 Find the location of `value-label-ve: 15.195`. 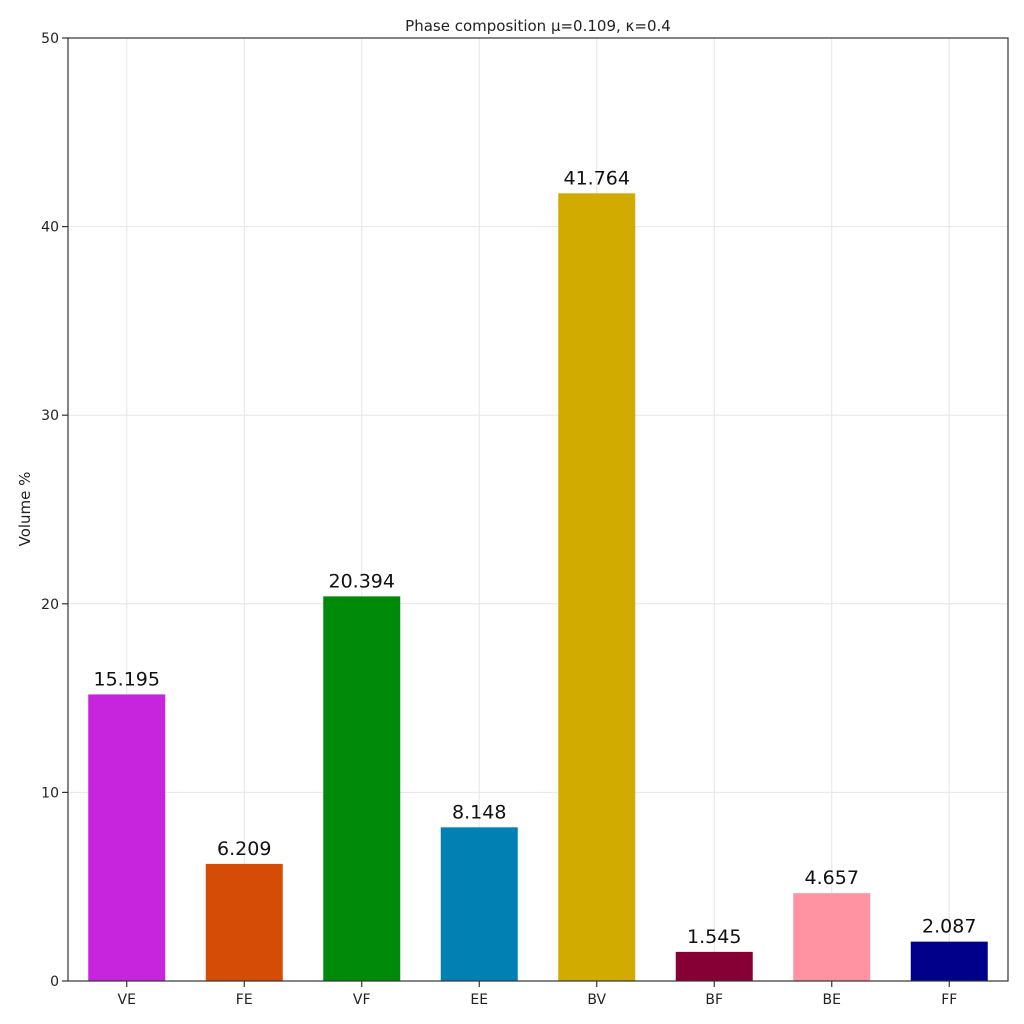

value-label-ve: 15.195 is located at coordinates (127, 679).